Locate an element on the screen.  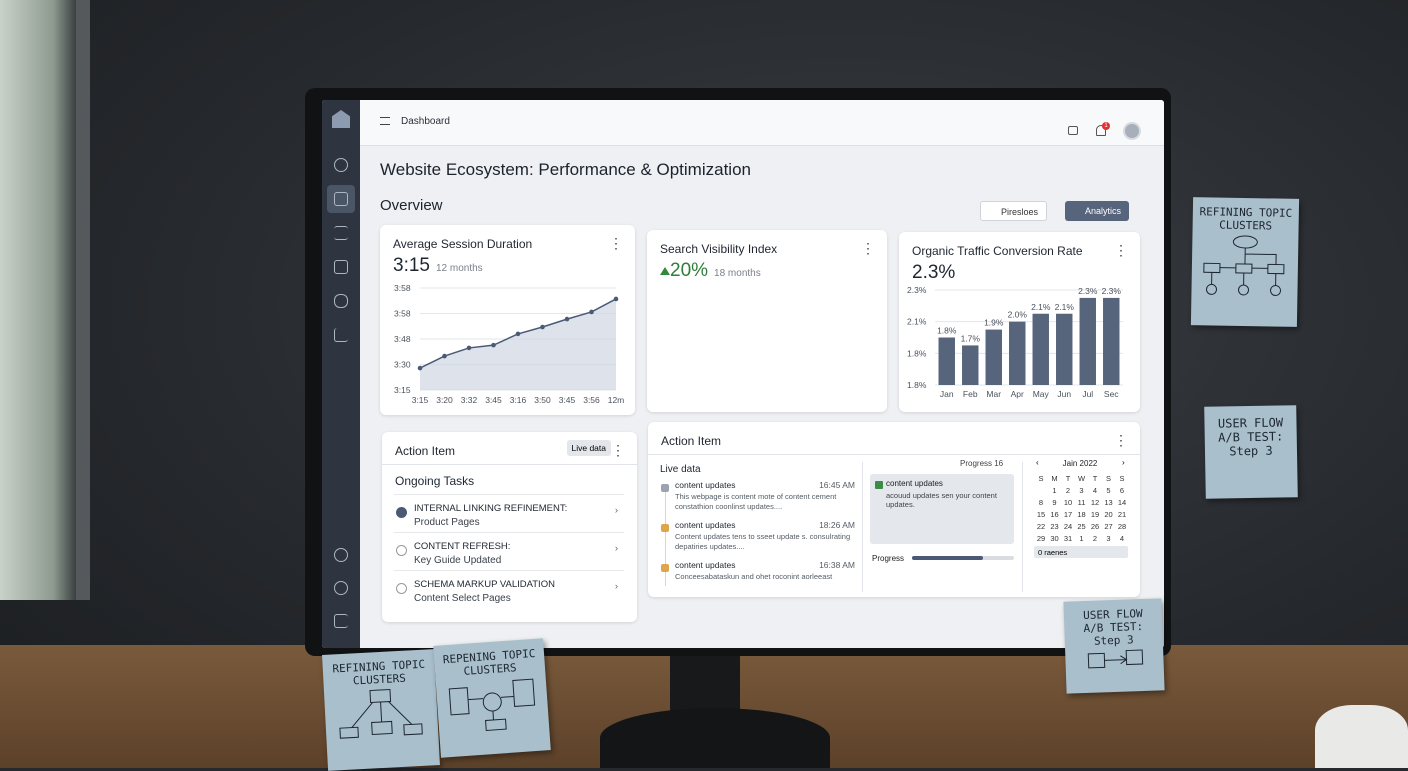
nav-active is located at coordinates (341, 199).